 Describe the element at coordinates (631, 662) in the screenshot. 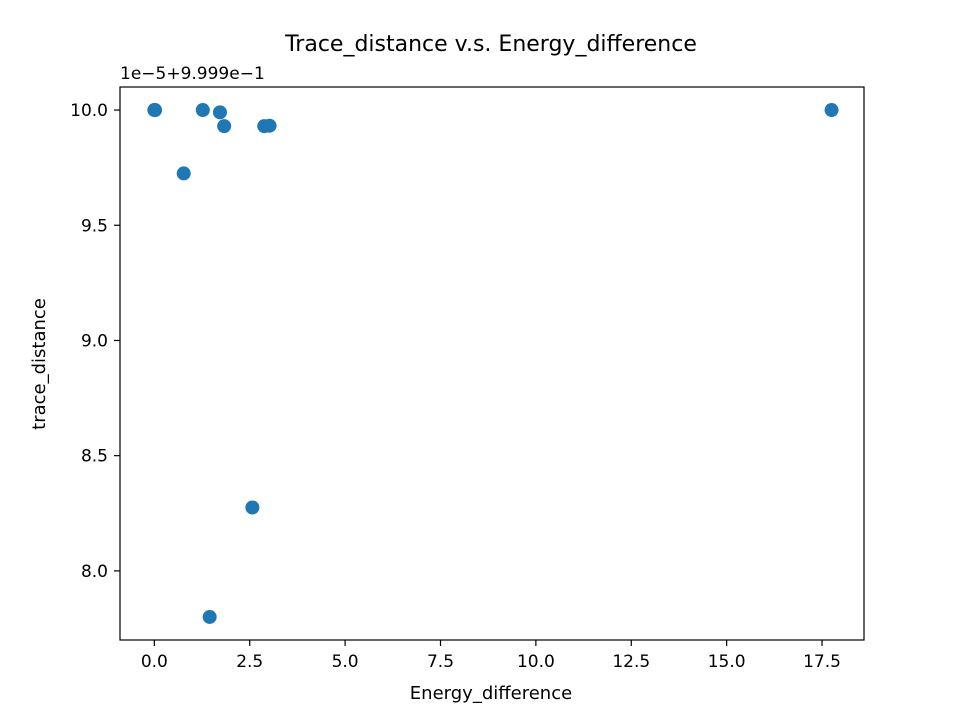

I see `x-tick-label: 12.5` at that location.